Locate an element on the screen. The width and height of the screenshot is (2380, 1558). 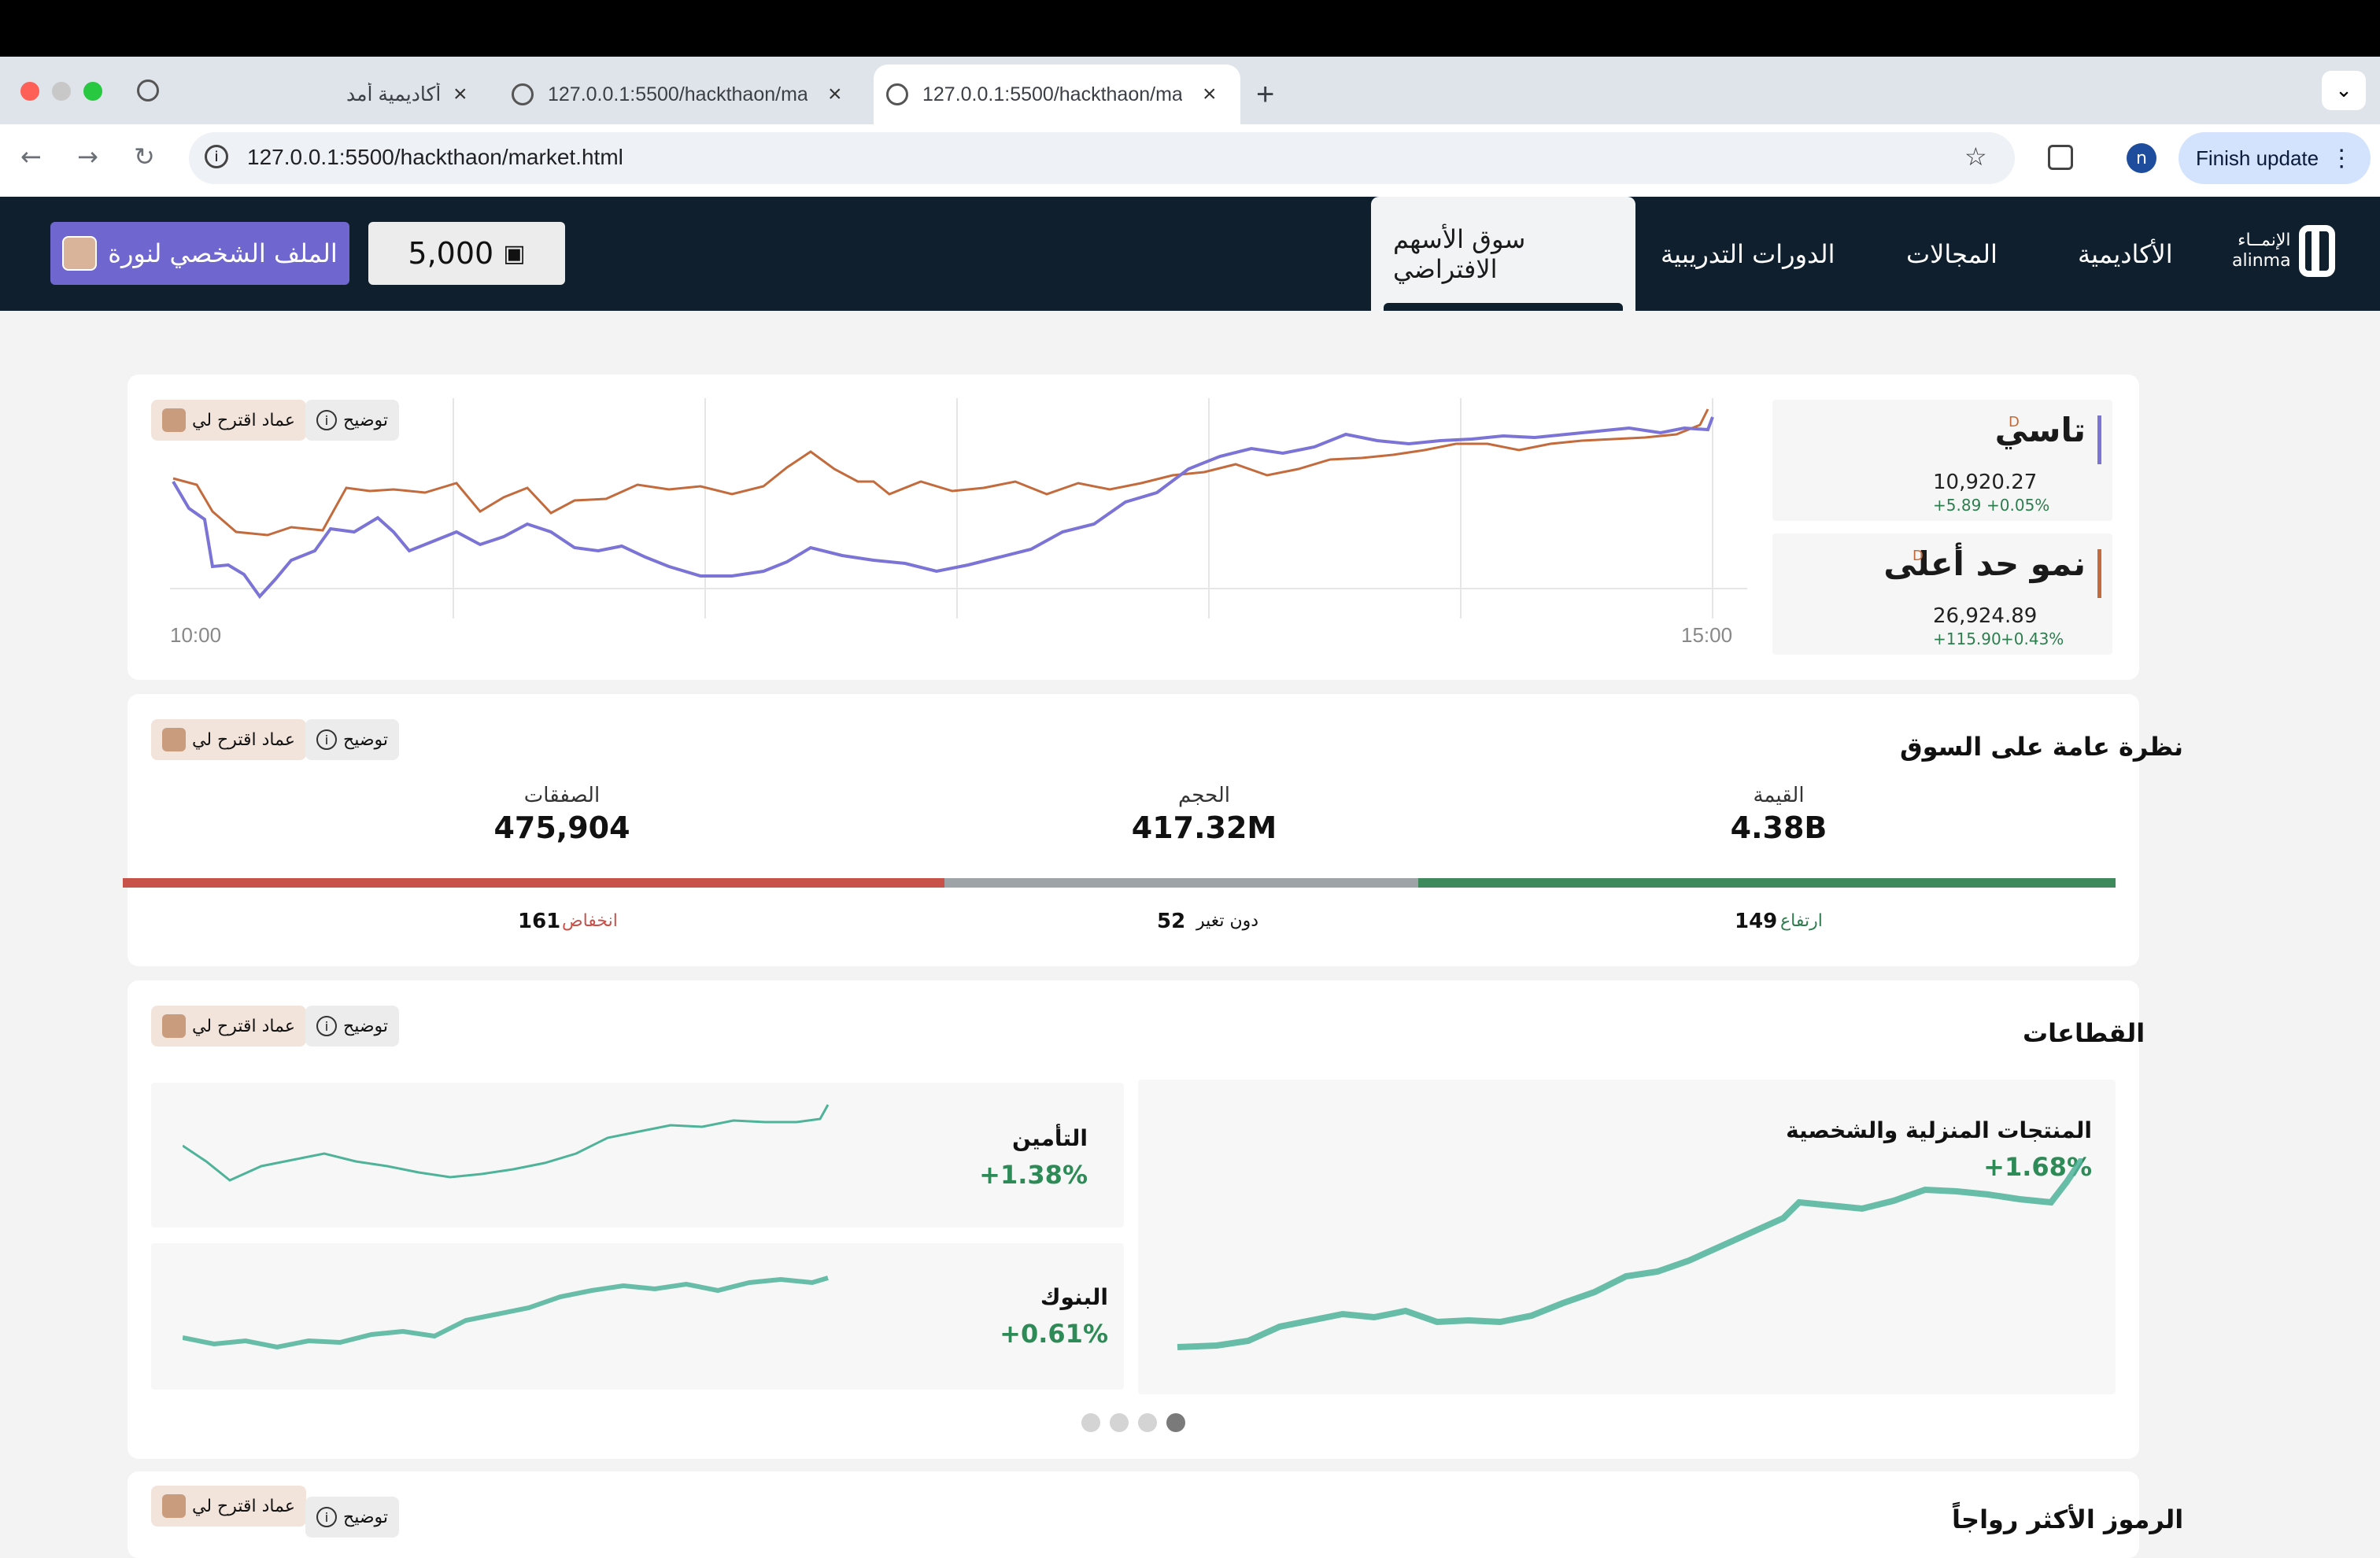
tab-market-active: 127.0.0.1:5500/hackthaon/ma × is located at coordinates (1057, 94).